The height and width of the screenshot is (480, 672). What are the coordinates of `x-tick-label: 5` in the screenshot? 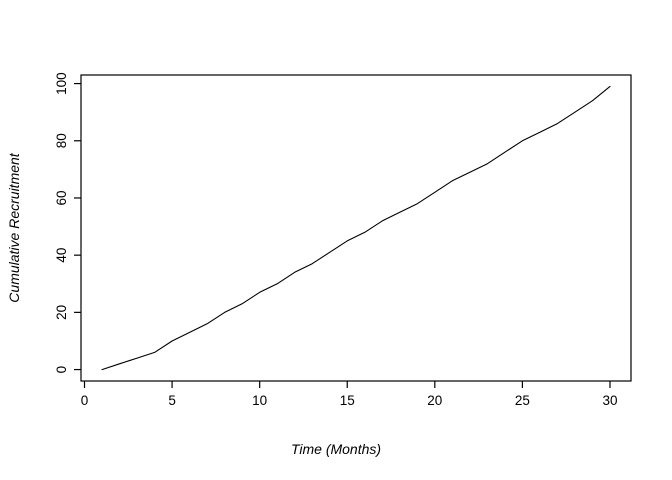 It's located at (172, 400).